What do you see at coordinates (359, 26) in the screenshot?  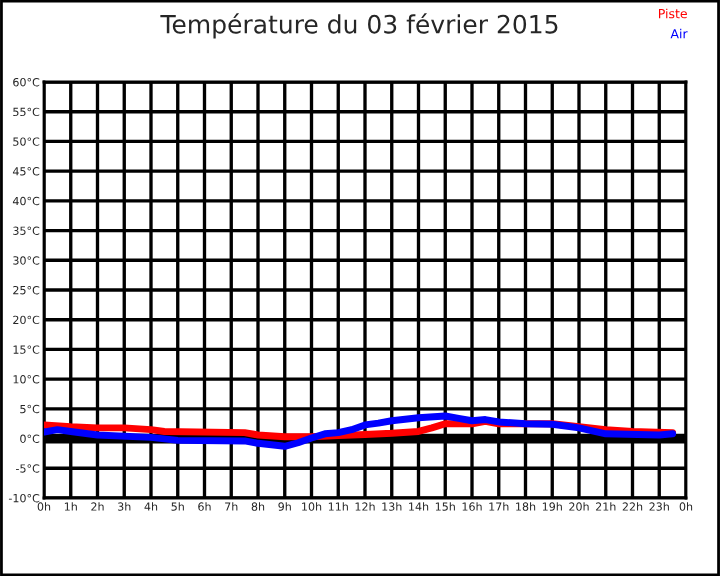 I see `chart-title: Température du 03 février 2015` at bounding box center [359, 26].